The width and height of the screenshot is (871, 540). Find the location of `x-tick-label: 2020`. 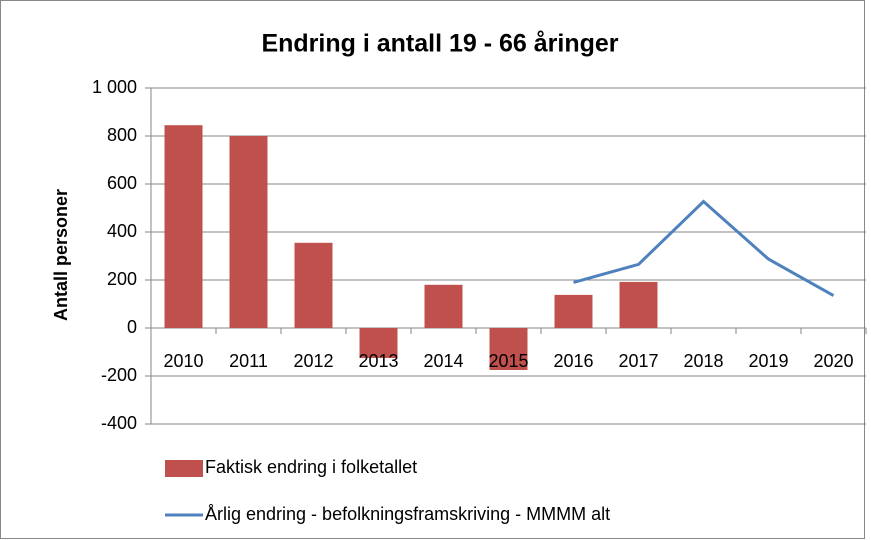

x-tick-label: 2020 is located at coordinates (833, 361).